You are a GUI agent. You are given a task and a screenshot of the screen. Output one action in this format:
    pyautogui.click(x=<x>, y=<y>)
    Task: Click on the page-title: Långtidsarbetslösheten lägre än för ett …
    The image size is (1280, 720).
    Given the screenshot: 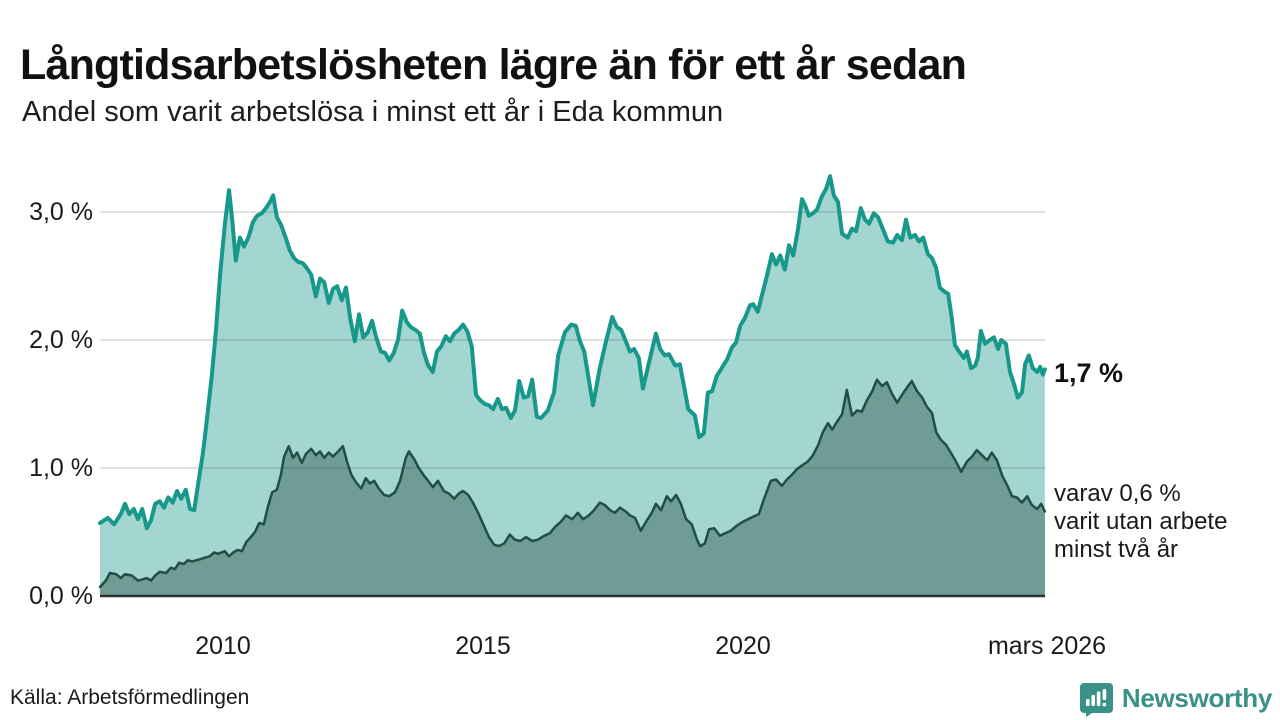 What is the action you would take?
    pyautogui.click(x=493, y=64)
    